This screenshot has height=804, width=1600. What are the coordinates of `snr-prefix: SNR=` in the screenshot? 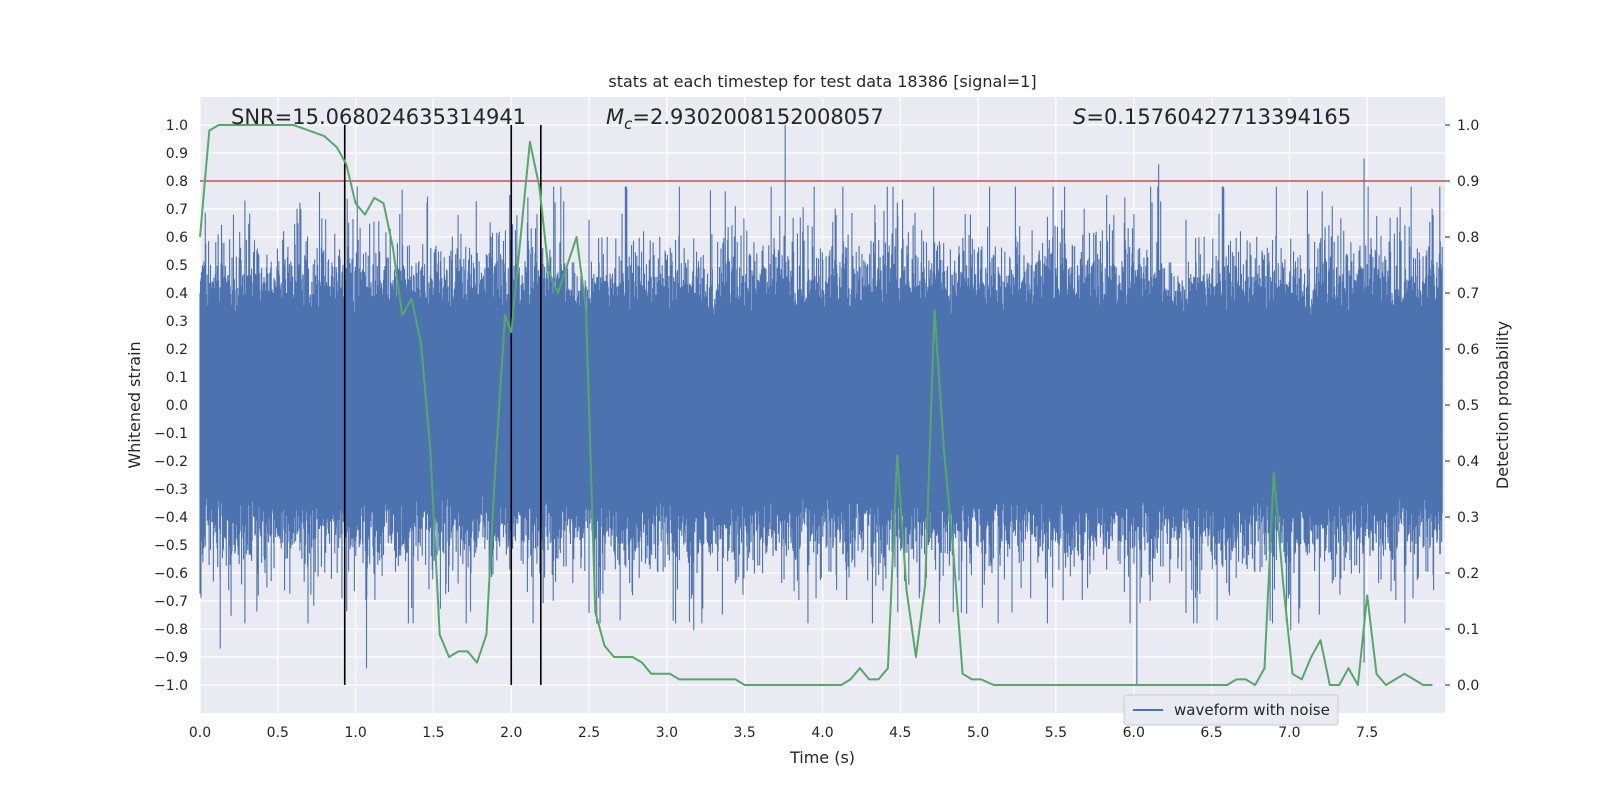 It's located at (261, 117).